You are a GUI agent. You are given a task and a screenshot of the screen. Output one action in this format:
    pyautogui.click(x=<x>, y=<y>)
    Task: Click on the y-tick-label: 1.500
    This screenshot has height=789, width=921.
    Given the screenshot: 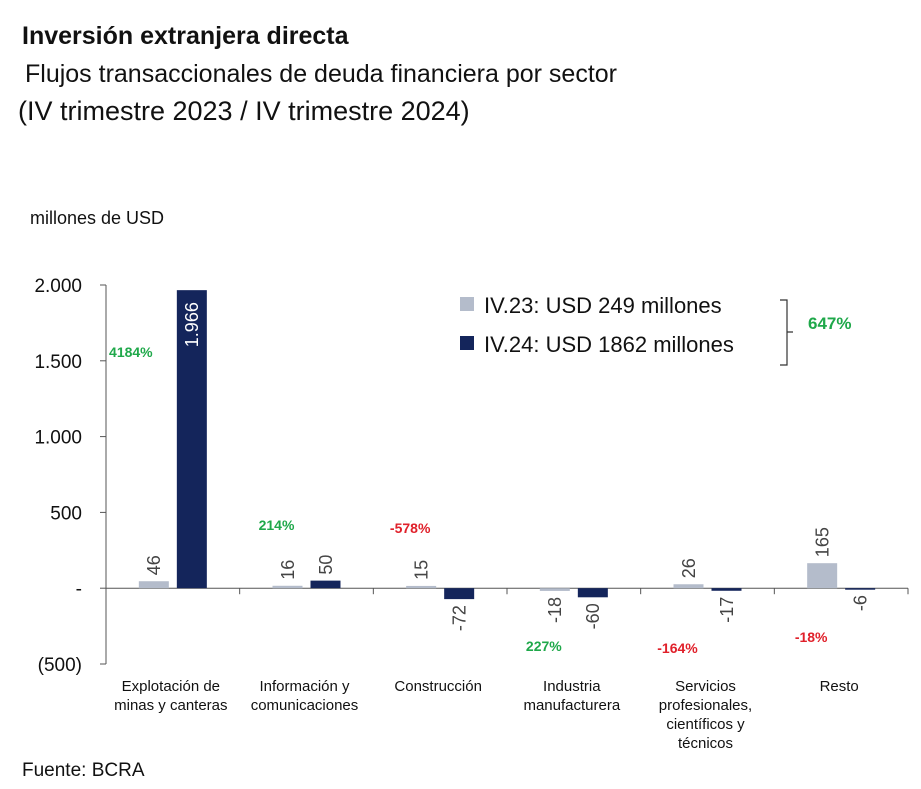 What is the action you would take?
    pyautogui.click(x=58, y=362)
    